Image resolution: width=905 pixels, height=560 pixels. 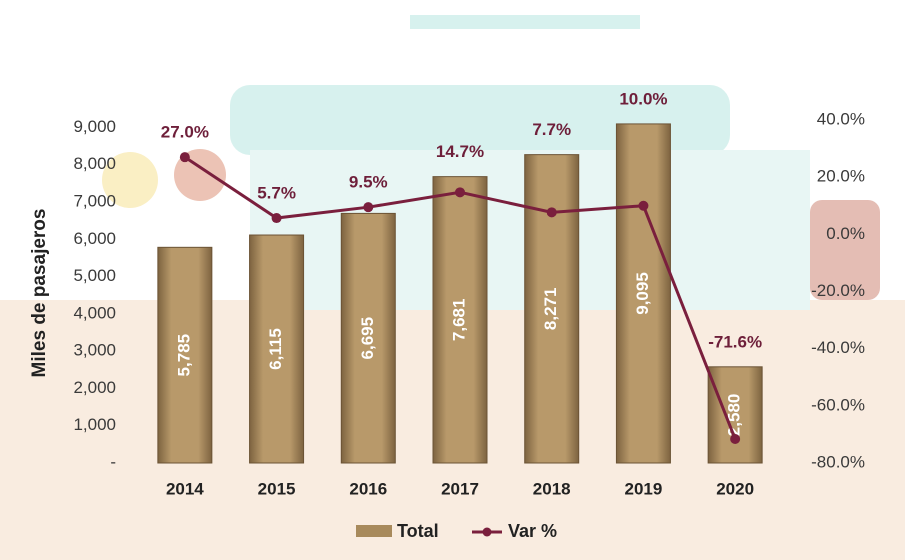 What do you see at coordinates (838, 290) in the screenshot?
I see `y2-tick-label: -20.0%` at bounding box center [838, 290].